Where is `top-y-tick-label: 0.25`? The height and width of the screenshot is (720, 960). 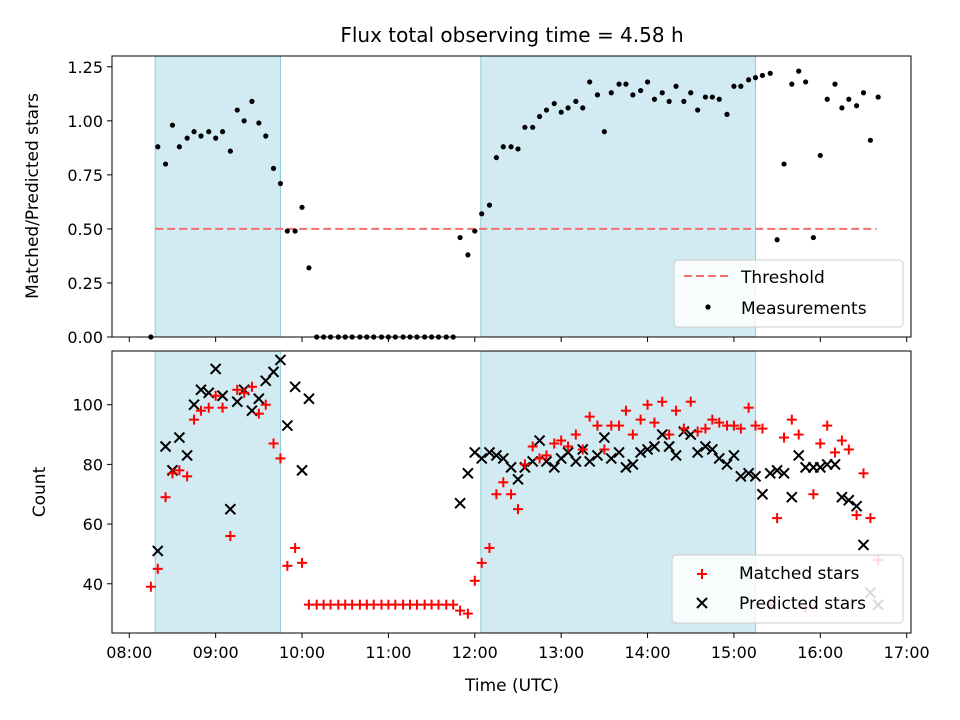 top-y-tick-label: 0.25 is located at coordinates (85, 283).